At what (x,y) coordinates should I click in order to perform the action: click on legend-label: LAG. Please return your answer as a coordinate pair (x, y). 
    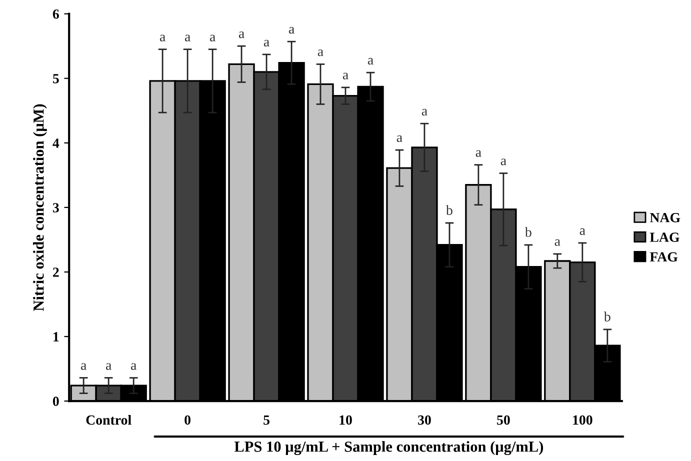
    Looking at the image, I should click on (665, 237).